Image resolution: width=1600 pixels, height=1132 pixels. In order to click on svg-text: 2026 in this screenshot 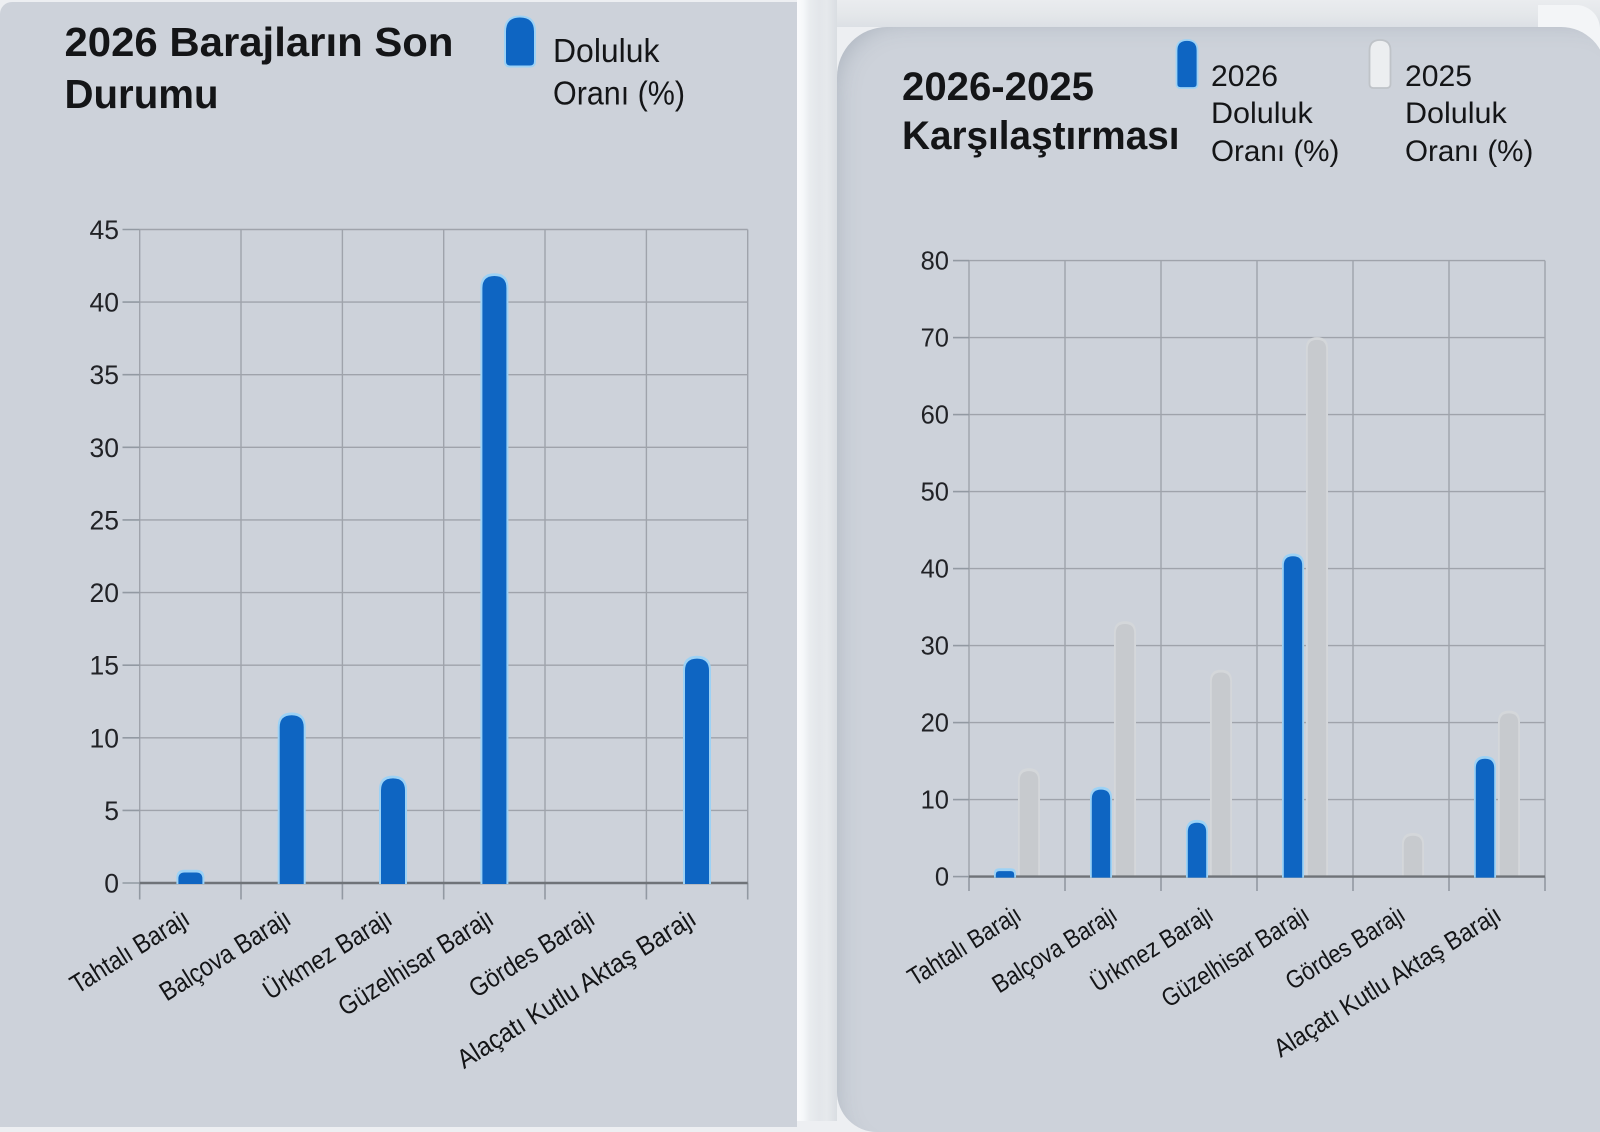, I will do `click(1244, 76)`.